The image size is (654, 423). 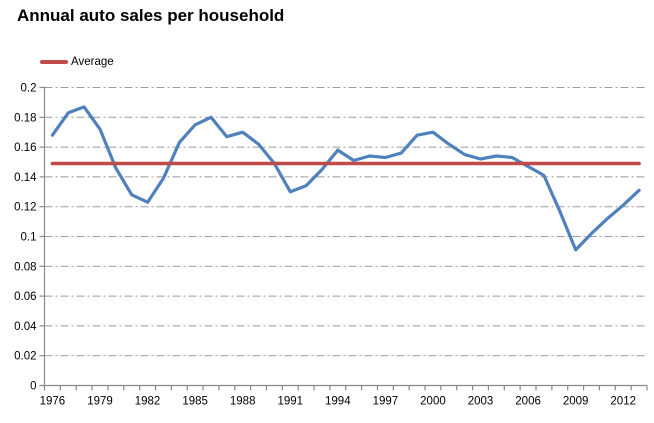 What do you see at coordinates (338, 402) in the screenshot?
I see `x-tick-label: 1994` at bounding box center [338, 402].